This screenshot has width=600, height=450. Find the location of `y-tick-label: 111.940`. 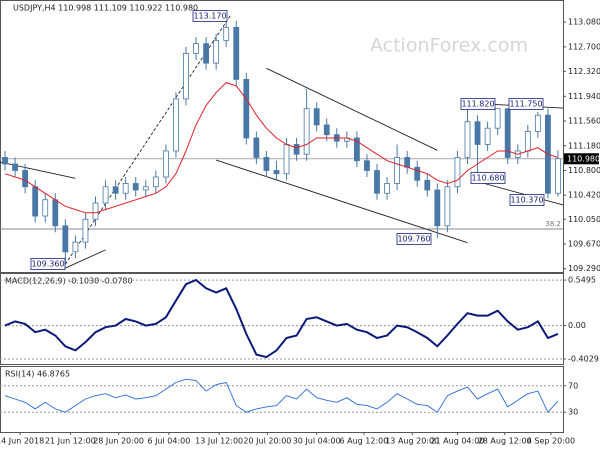

y-tick-label: 111.940 is located at coordinates (584, 96).